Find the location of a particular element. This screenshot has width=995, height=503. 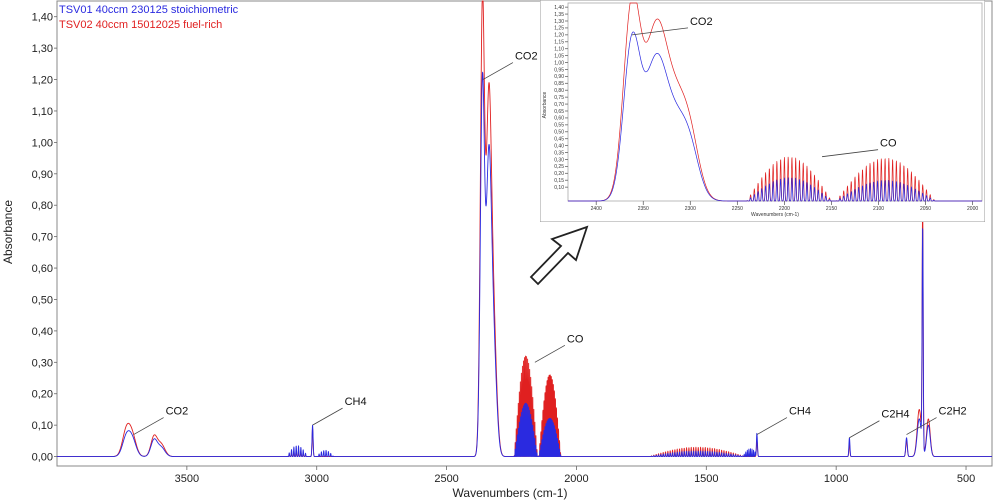

y-tick-label: 0,75 is located at coordinates (559, 98).